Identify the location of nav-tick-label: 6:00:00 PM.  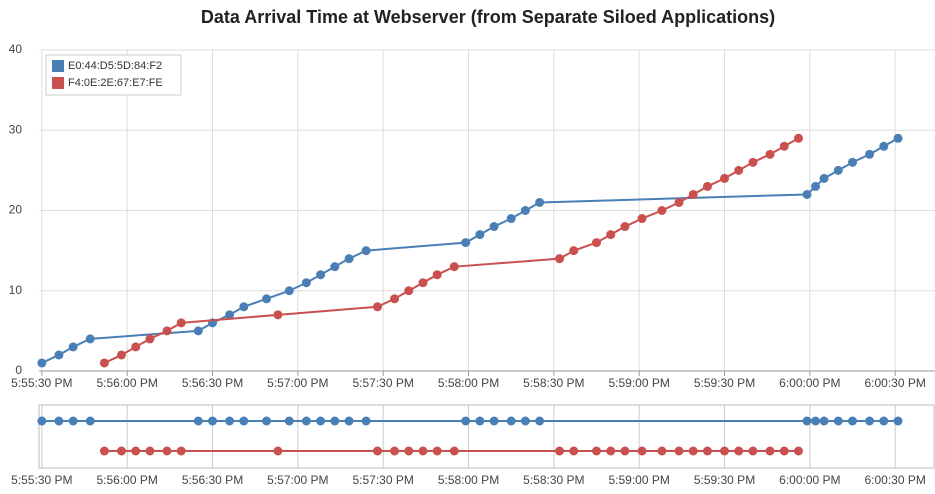
(809, 480).